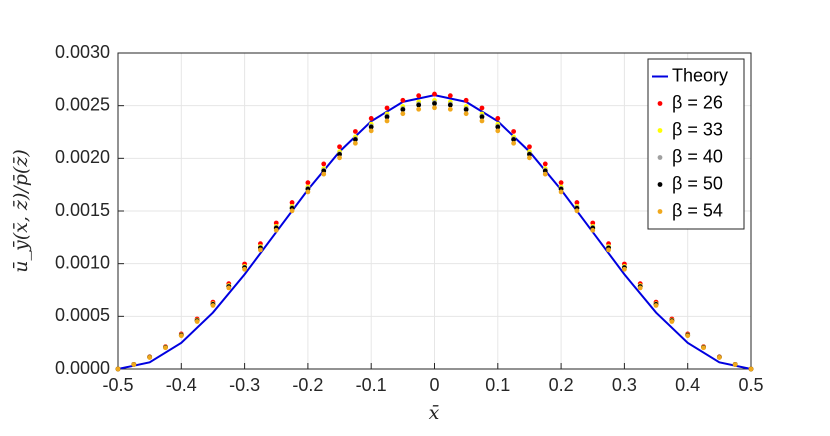 This screenshot has width=830, height=436. I want to click on legend-label: β = 26, so click(697, 102).